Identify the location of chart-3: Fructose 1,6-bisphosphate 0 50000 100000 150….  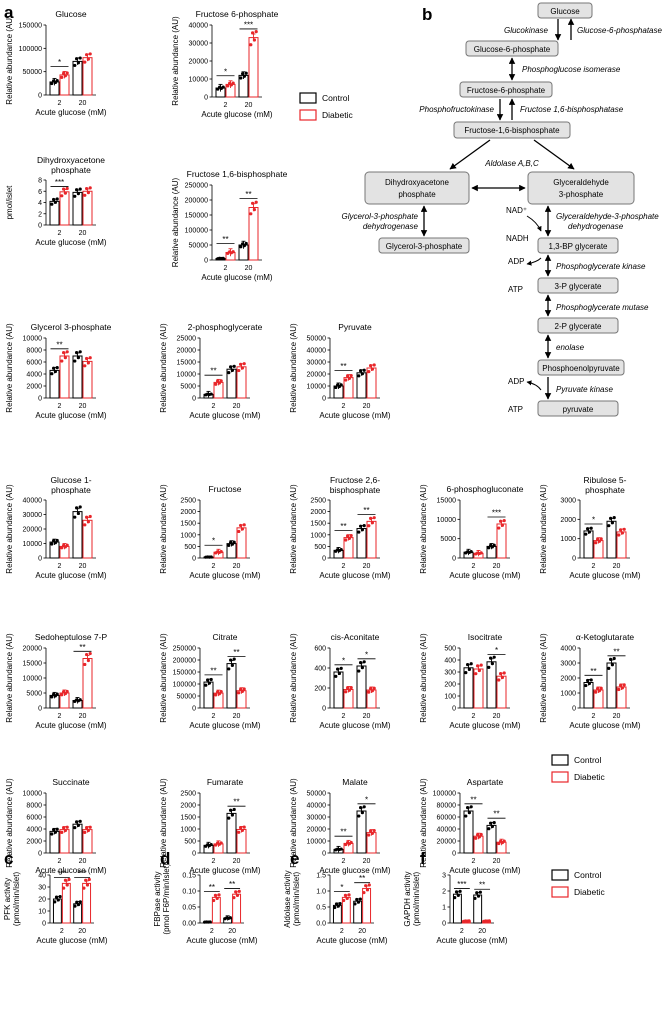
(229, 225).